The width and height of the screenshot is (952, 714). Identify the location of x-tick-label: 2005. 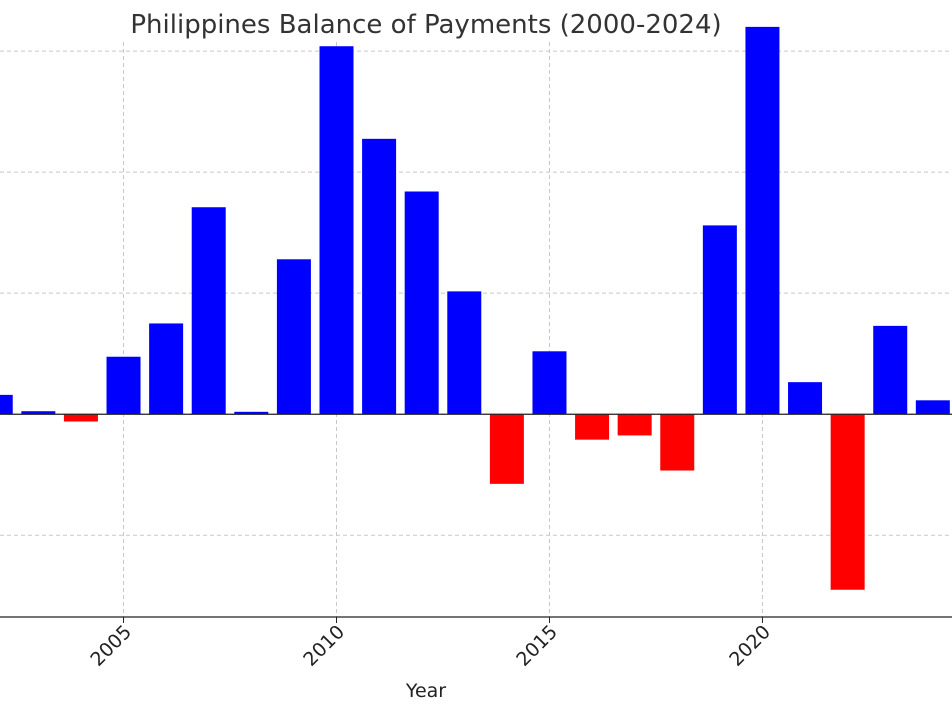
(111, 646).